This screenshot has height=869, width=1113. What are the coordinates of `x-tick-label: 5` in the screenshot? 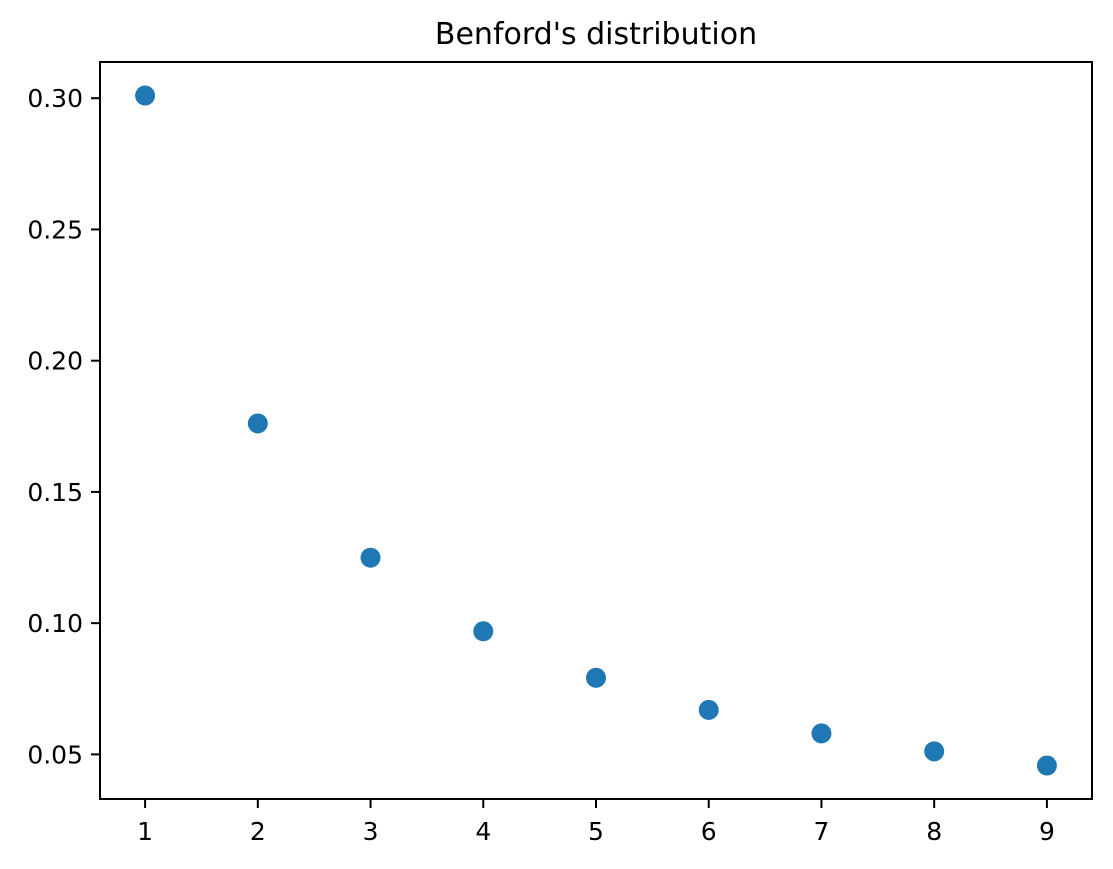 It's located at (596, 831).